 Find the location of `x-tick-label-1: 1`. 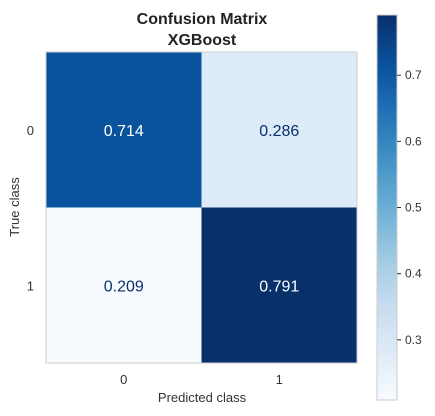

x-tick-label-1: 1 is located at coordinates (279, 379).